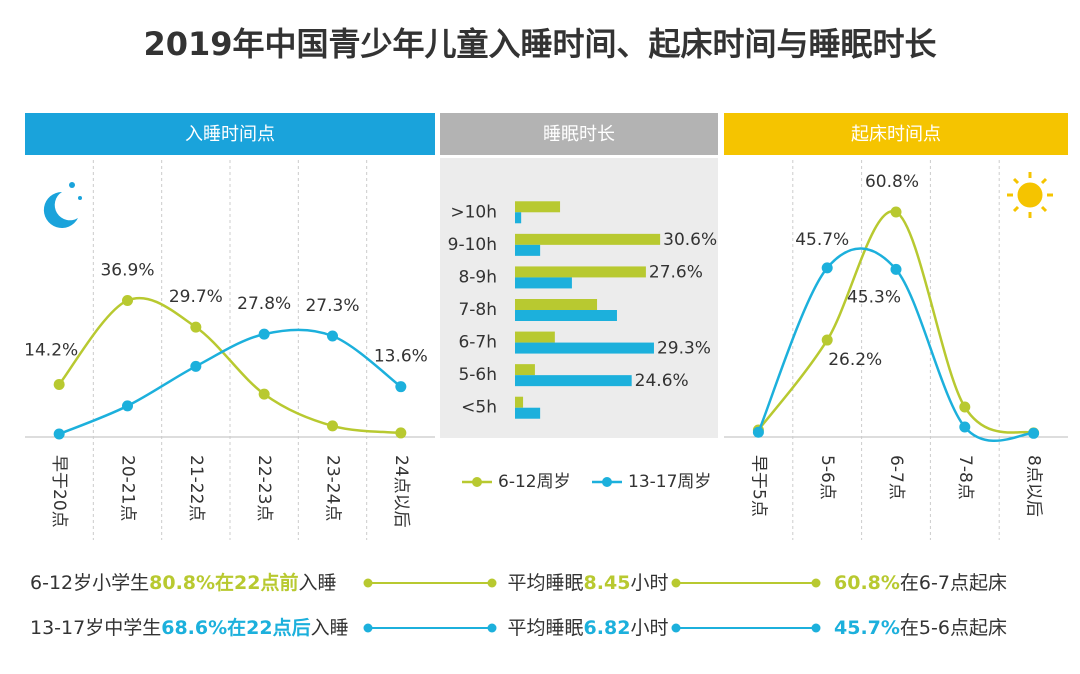 The image size is (1080, 674). What do you see at coordinates (867, 583) in the screenshot?
I see `summary-part: 60.8%` at bounding box center [867, 583].